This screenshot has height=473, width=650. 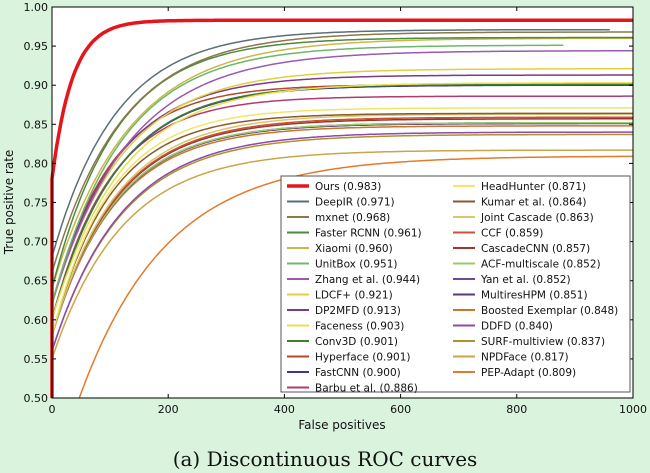 What do you see at coordinates (535, 249) in the screenshot?
I see `legend-label: CascadeCNN (0.857)` at bounding box center [535, 249].